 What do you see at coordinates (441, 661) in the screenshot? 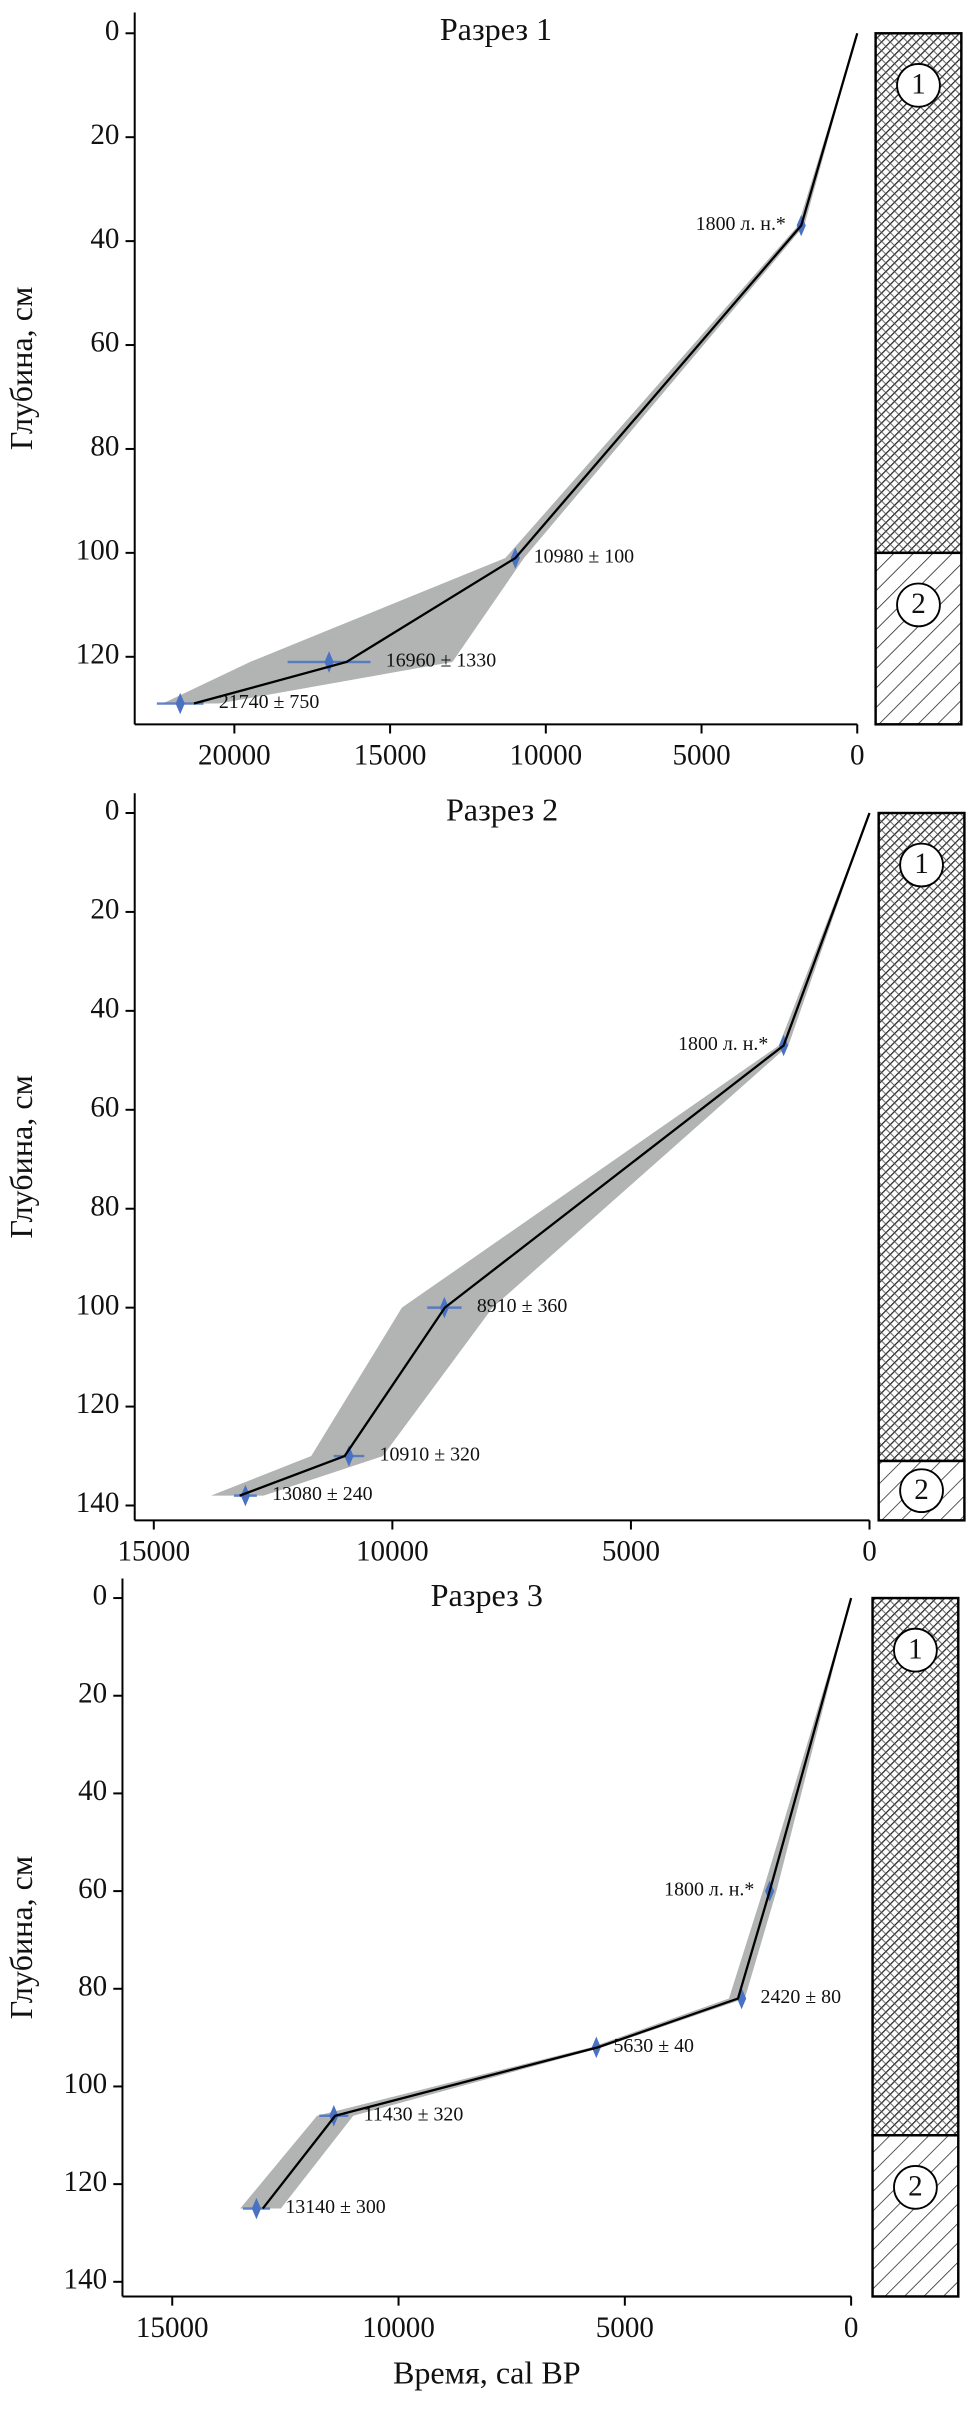
I see `date-label: 16960 ± 1330` at bounding box center [441, 661].